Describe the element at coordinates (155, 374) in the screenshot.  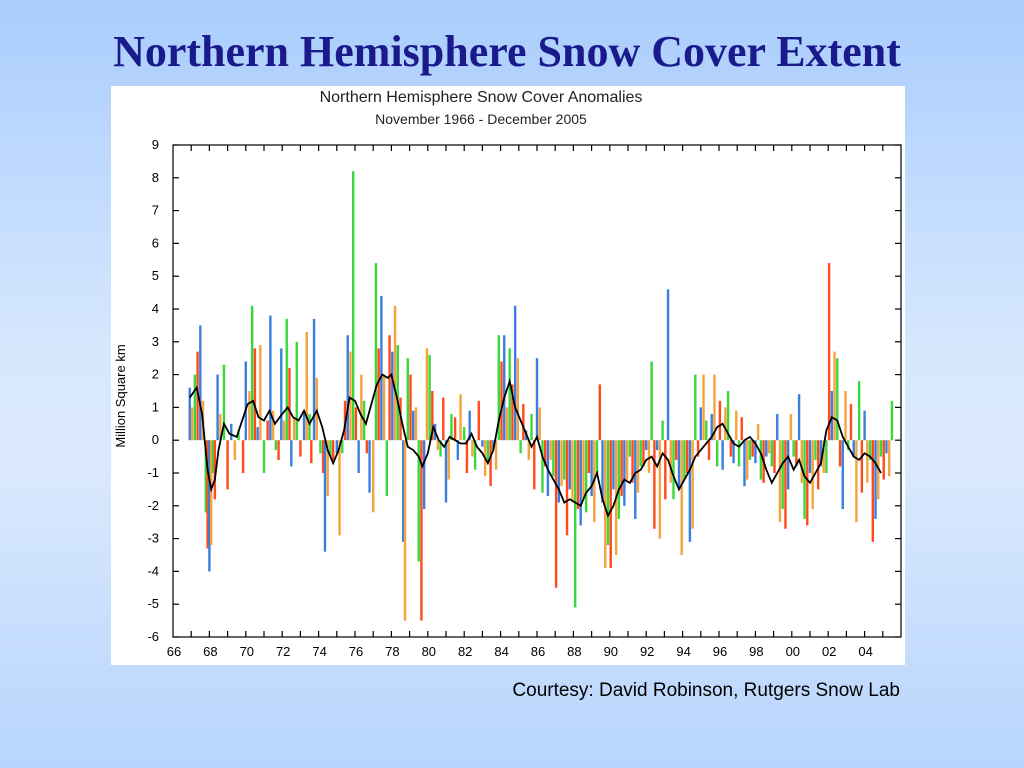
I see `y-tick-label: 2` at that location.